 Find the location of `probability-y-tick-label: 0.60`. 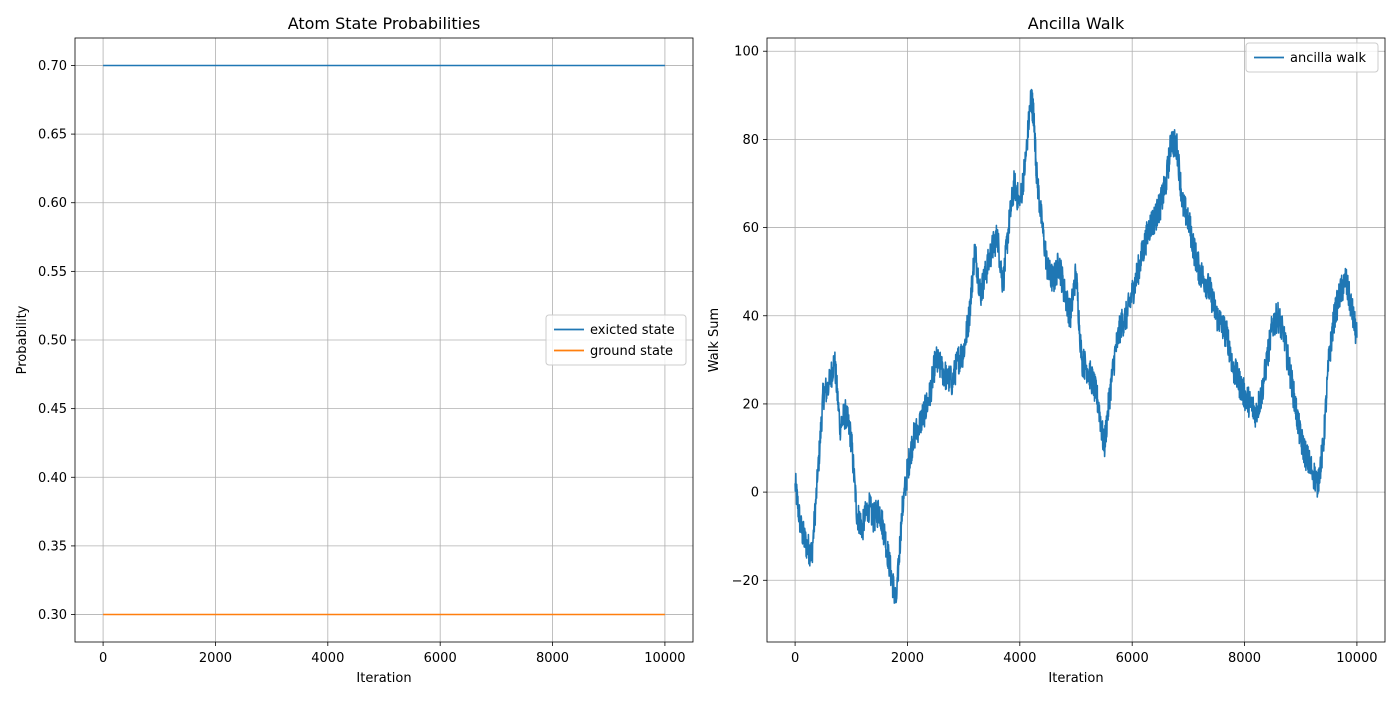

probability-y-tick-label: 0.60 is located at coordinates (52, 203).